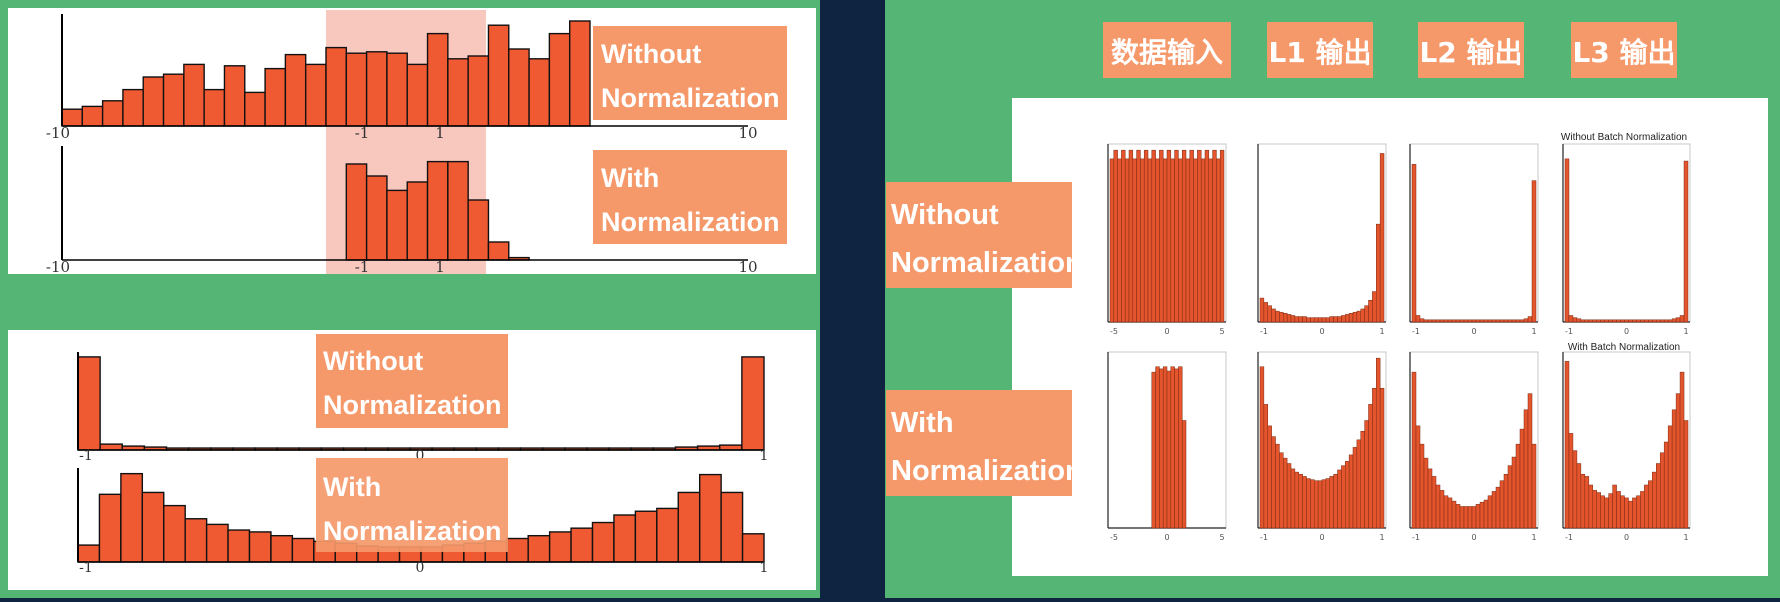 This screenshot has height=602, width=1780. I want to click on subplot-1-3: -1 0 1, so click(1626, 446).